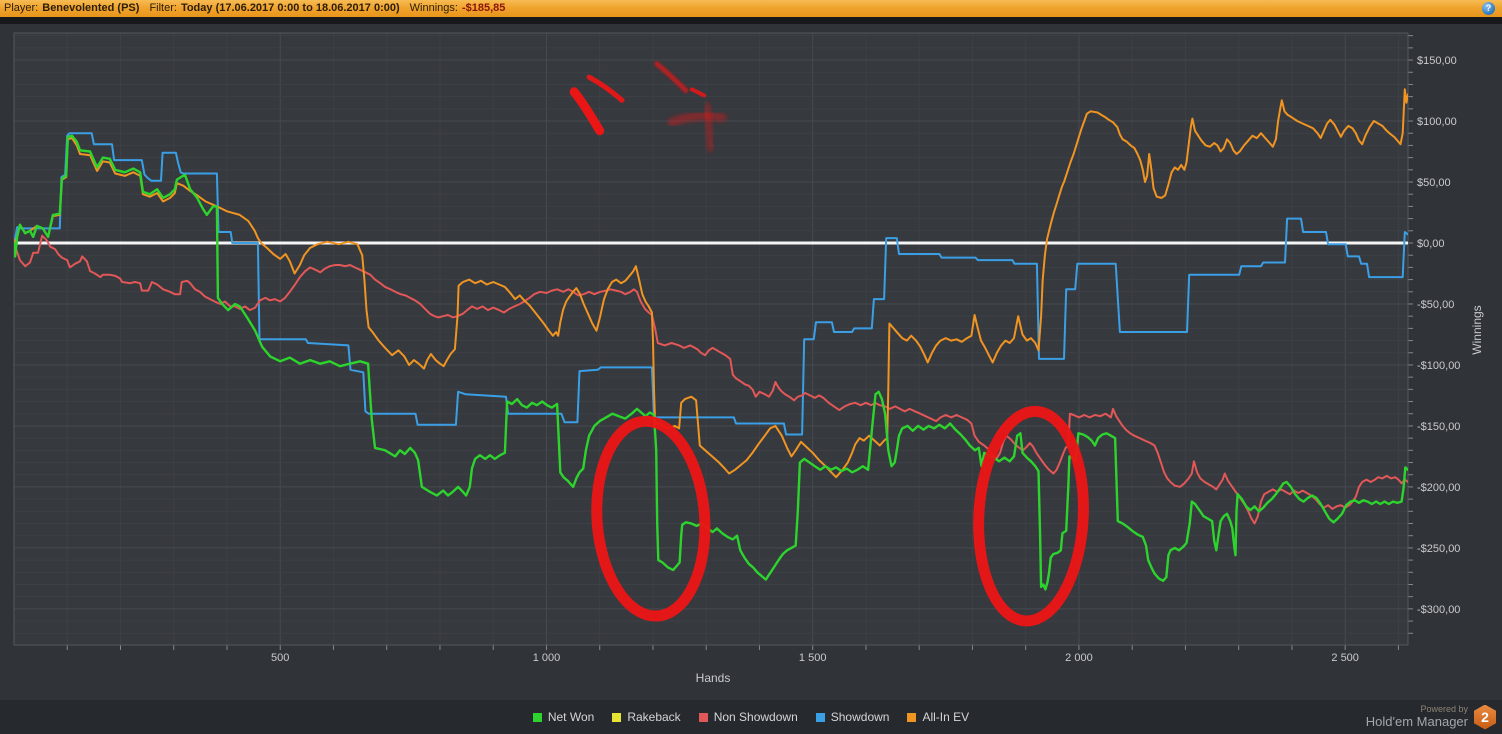  What do you see at coordinates (547, 658) in the screenshot?
I see `x-tick-label: 1 000` at bounding box center [547, 658].